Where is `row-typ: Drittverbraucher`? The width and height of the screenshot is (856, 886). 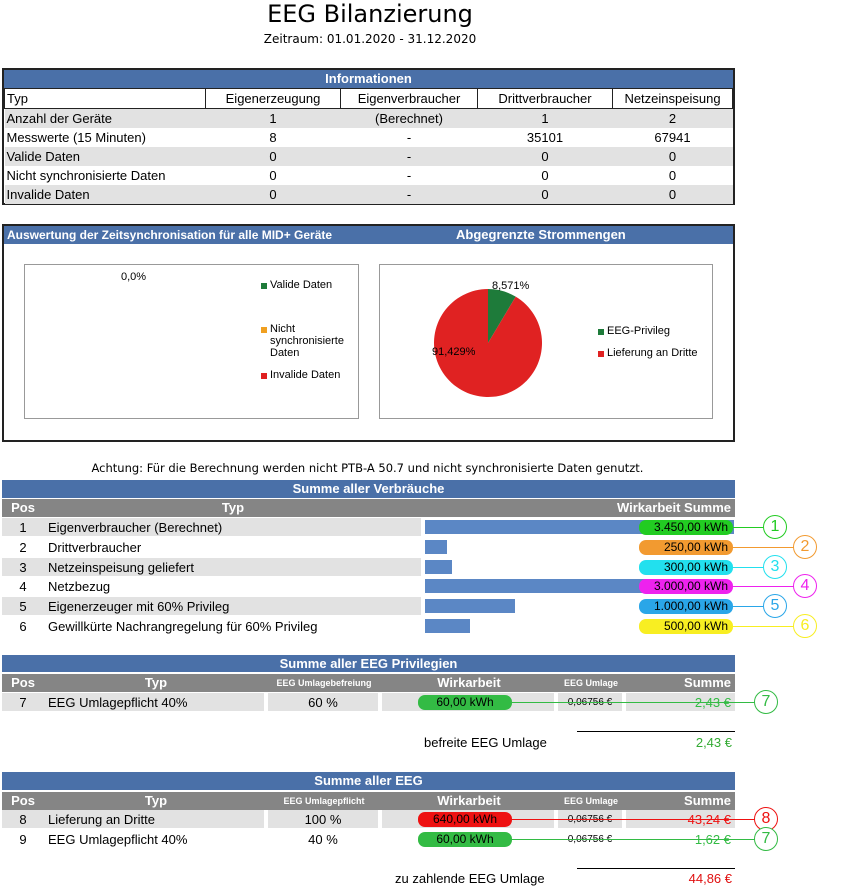
row-typ: Drittverbraucher is located at coordinates (95, 547).